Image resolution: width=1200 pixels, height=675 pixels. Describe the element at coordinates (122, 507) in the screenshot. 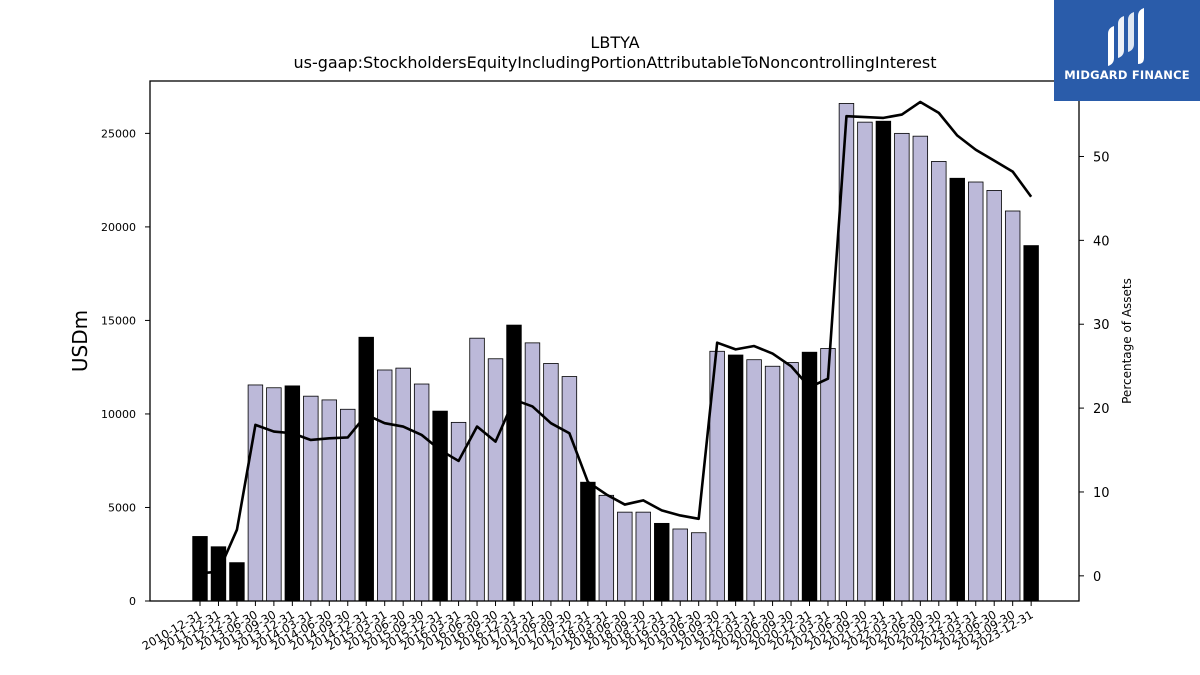

I see `left-tick-label: 5000` at that location.